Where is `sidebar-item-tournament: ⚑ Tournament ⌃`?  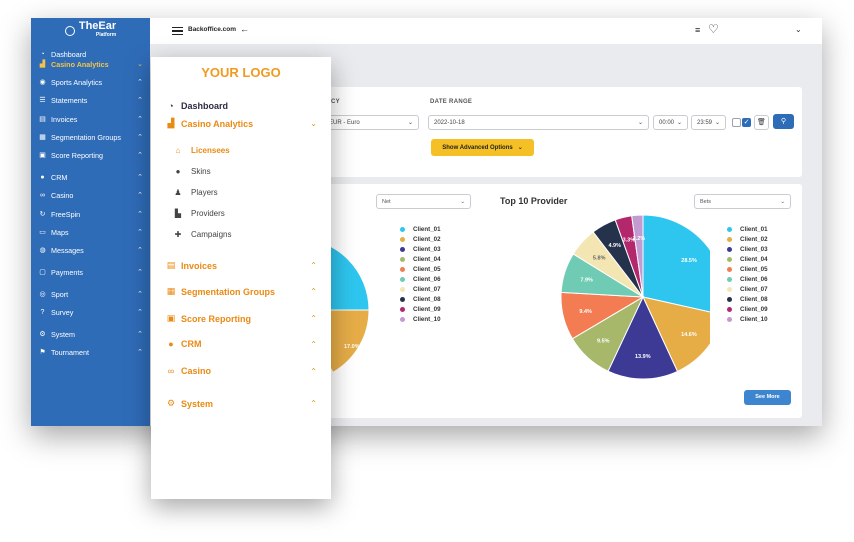 sidebar-item-tournament: ⚑ Tournament ⌃ is located at coordinates (90, 352).